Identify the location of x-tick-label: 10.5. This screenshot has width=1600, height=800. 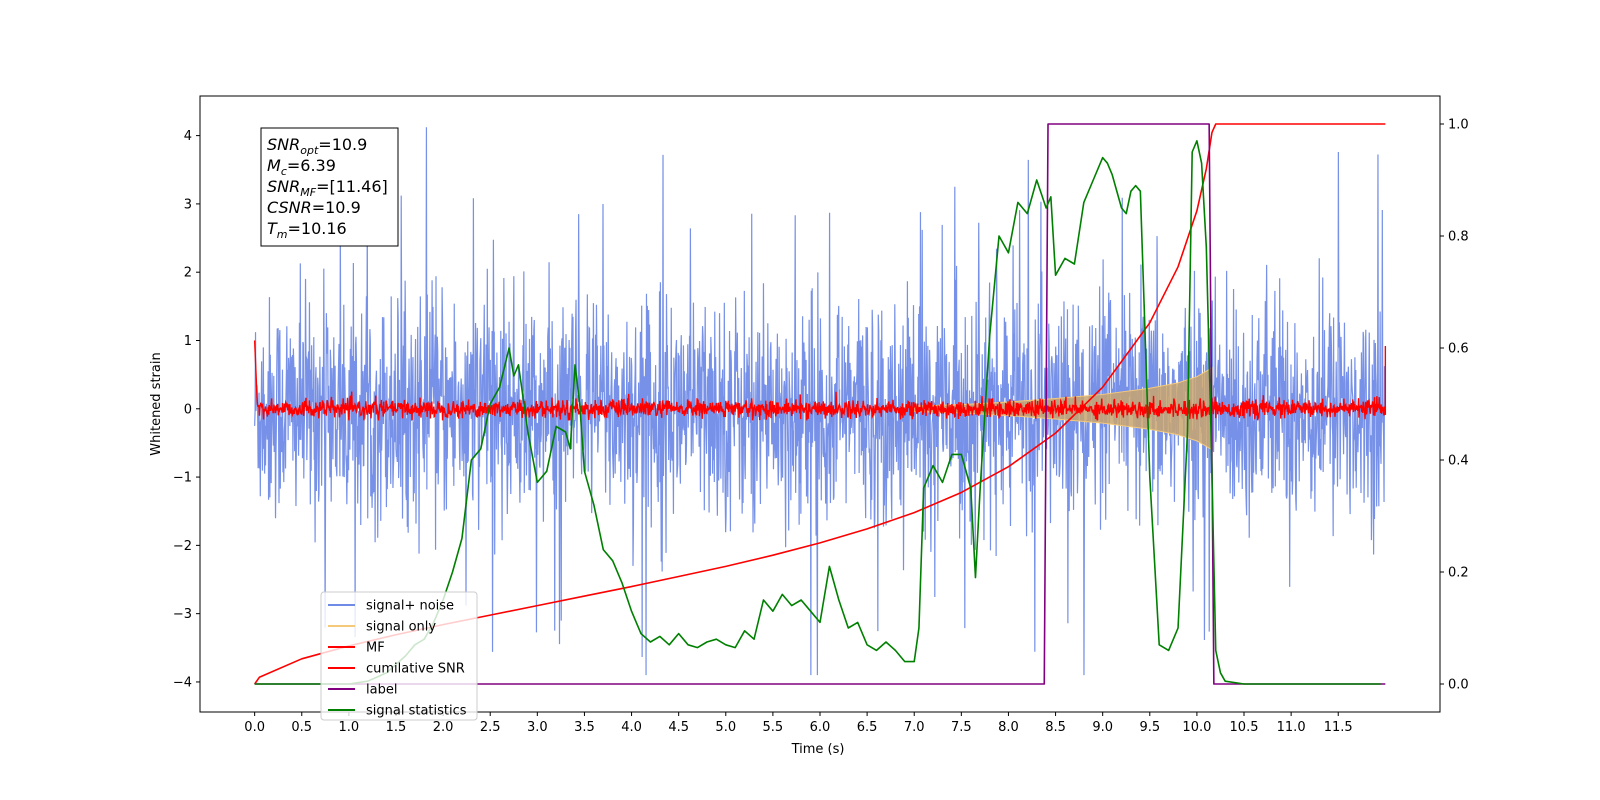
(1244, 727).